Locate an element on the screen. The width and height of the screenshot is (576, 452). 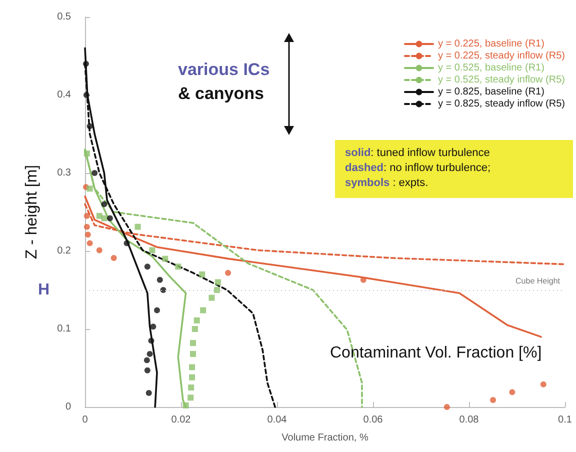
note-box: solid: tuned inflow turbulence dashed: no inflow turbulence; symbols : expts. is located at coordinates (454, 169).